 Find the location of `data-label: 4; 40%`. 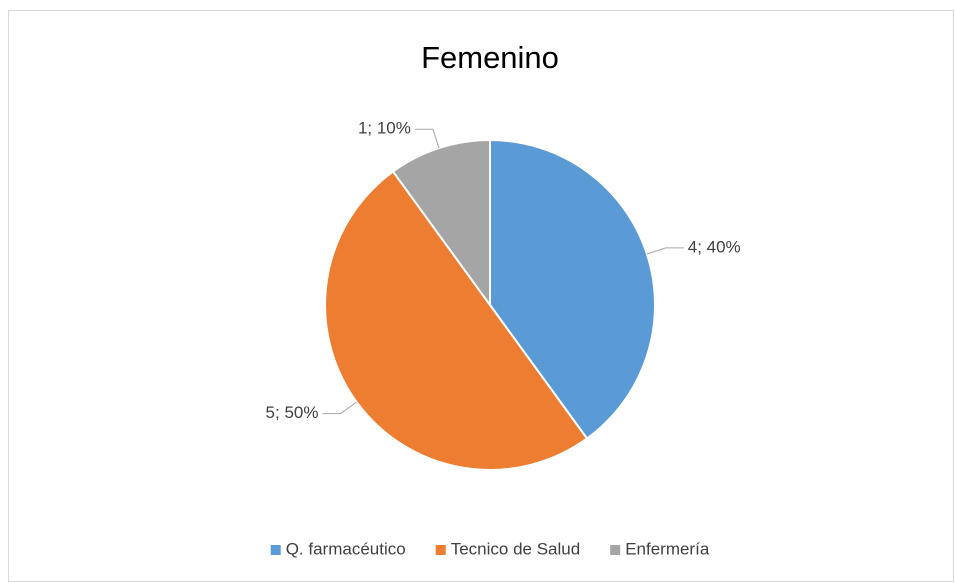

data-label: 4; 40% is located at coordinates (714, 246).